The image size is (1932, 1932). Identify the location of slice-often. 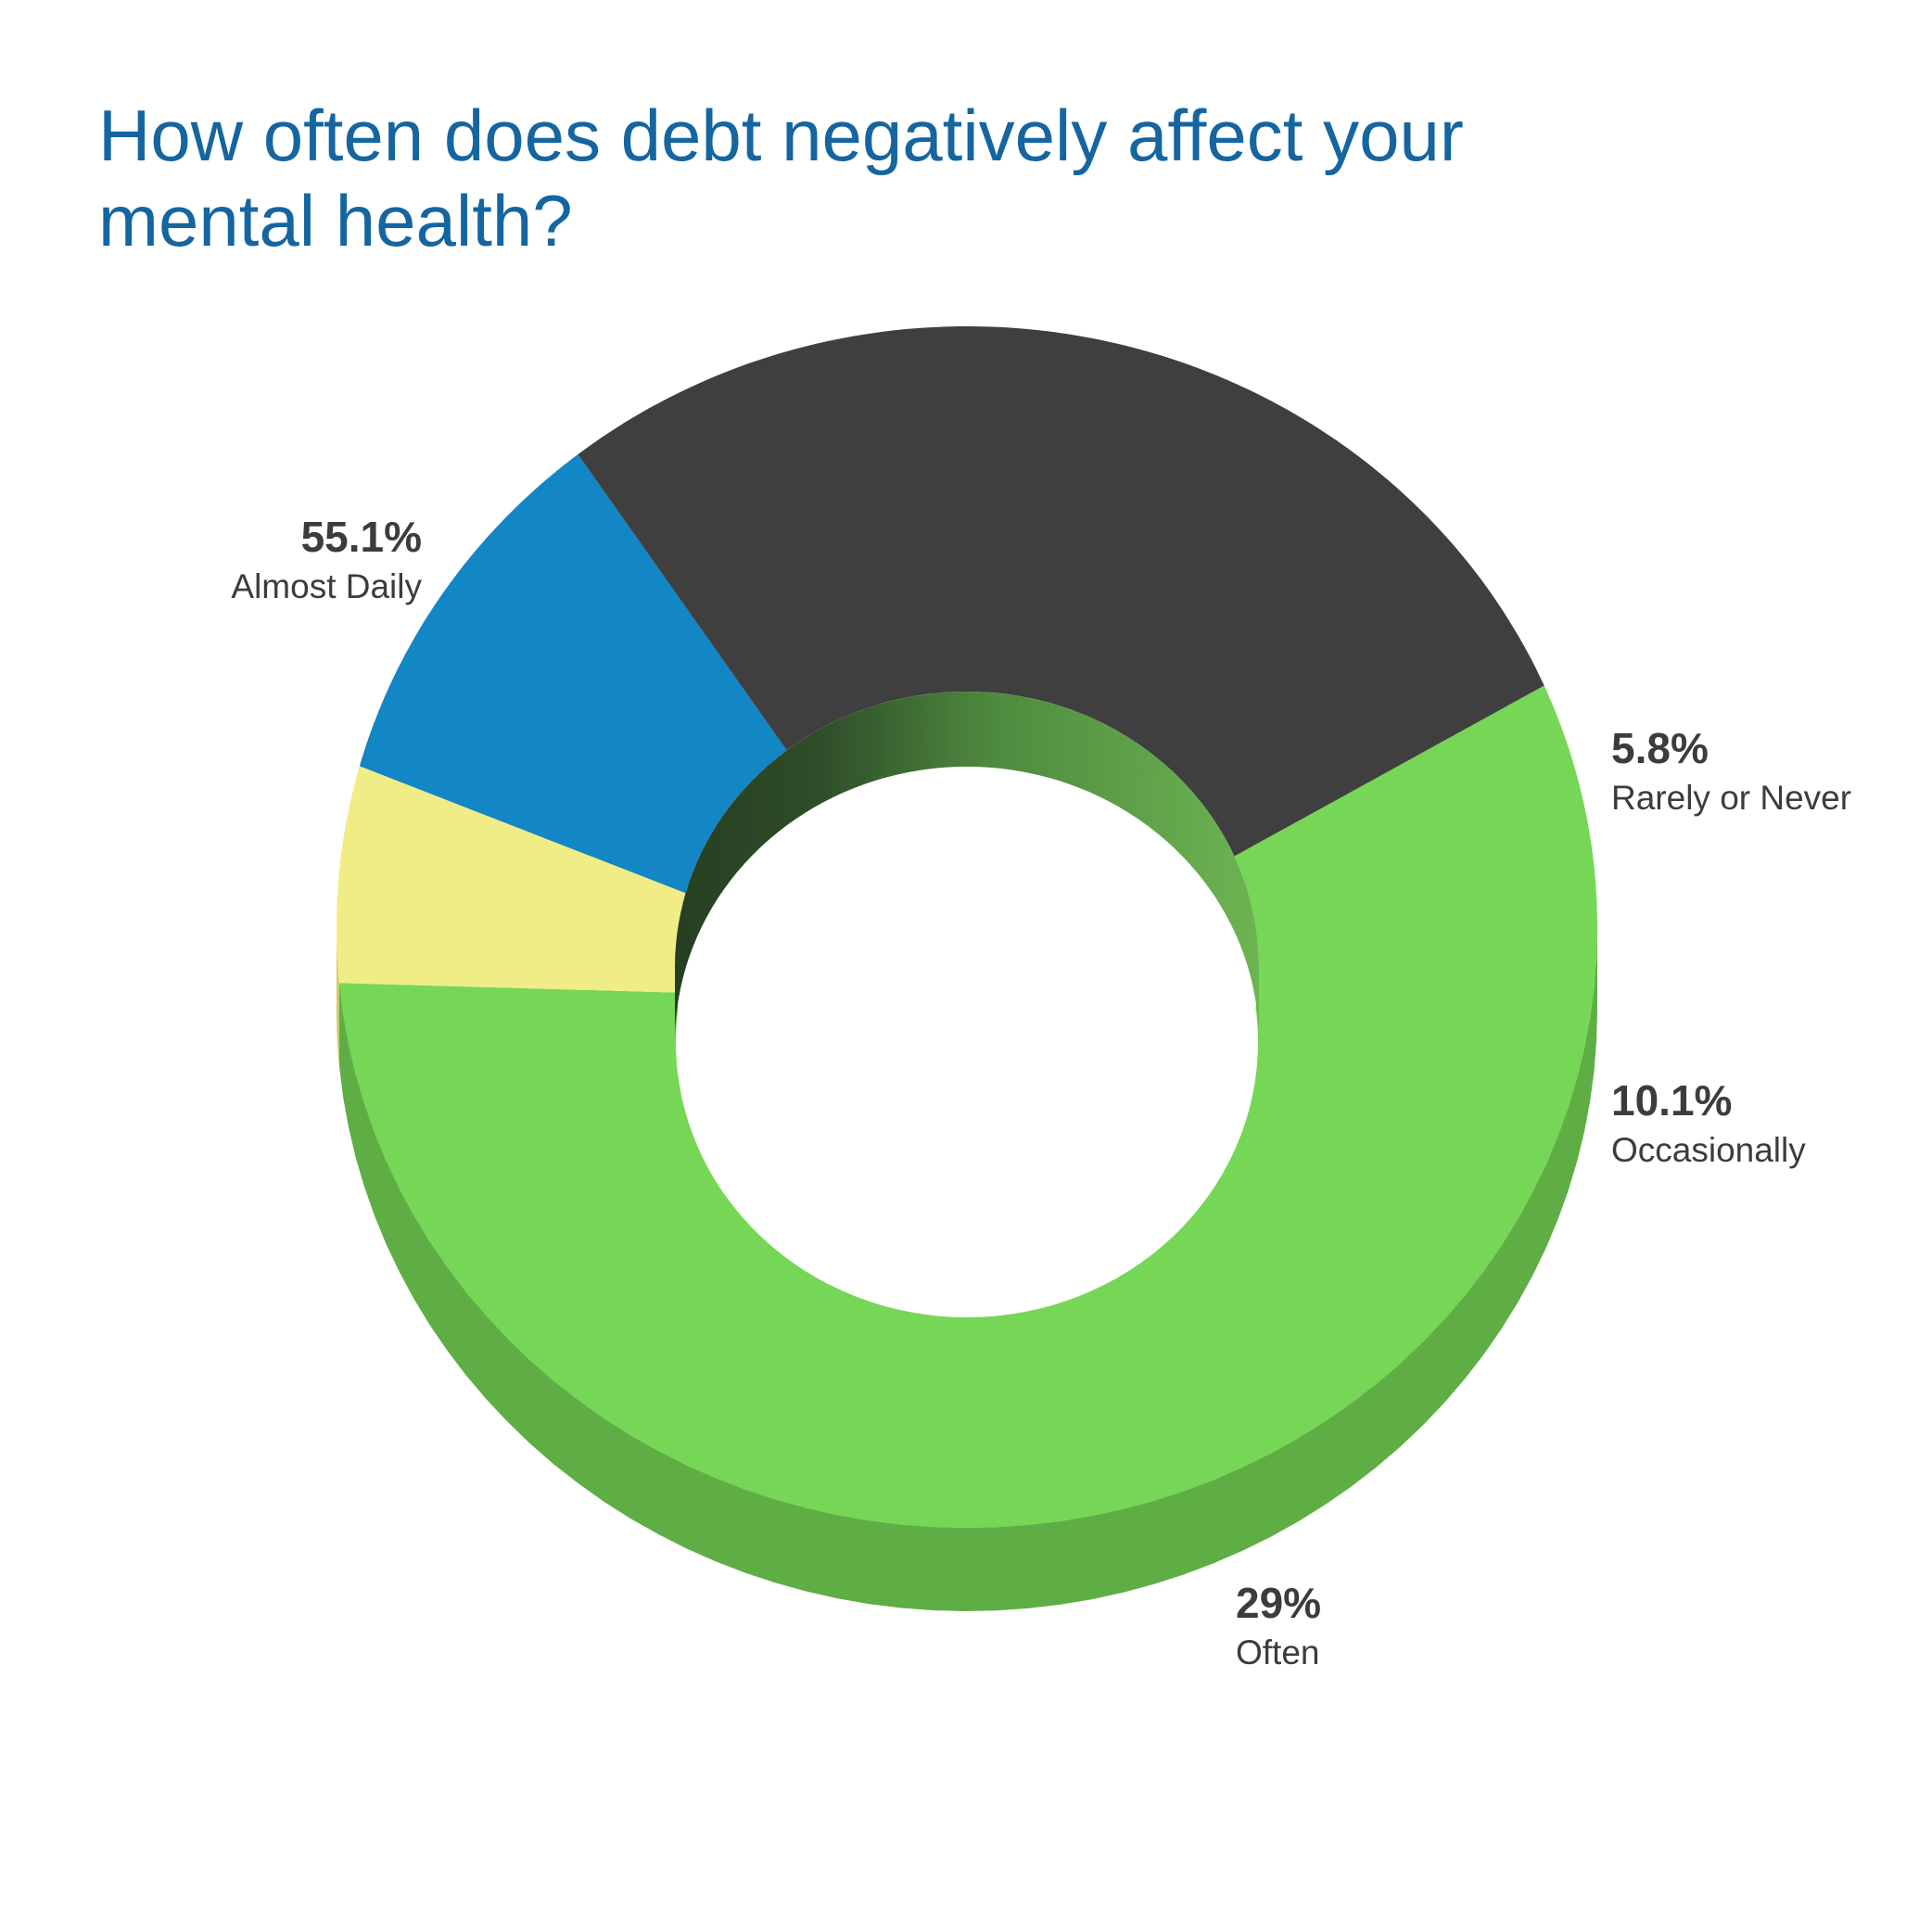
(1061, 591).